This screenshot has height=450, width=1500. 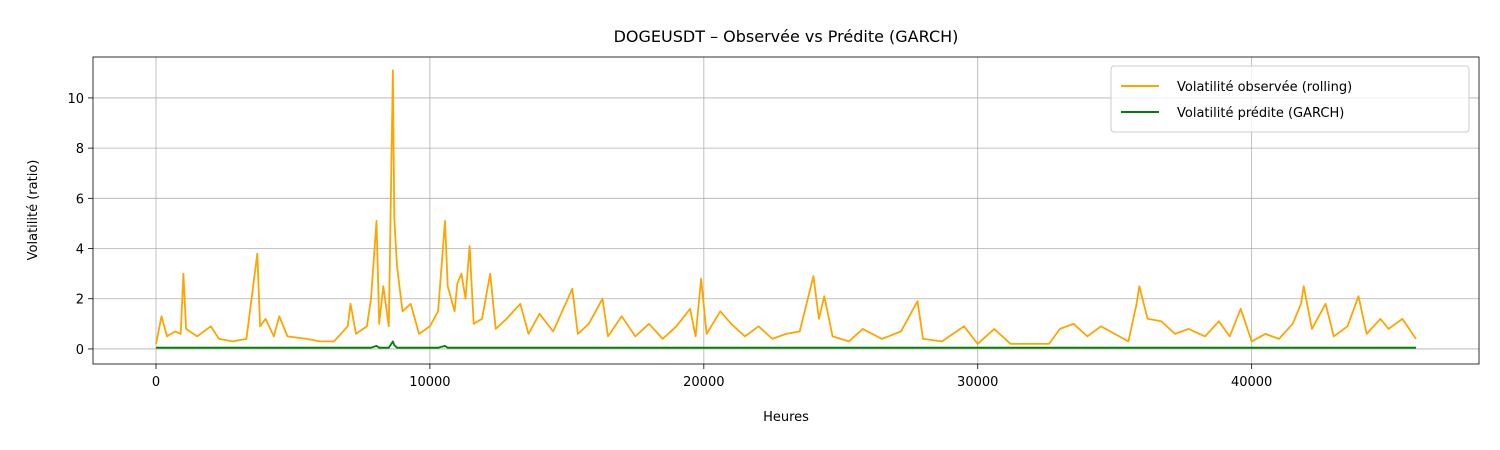 What do you see at coordinates (429, 382) in the screenshot?
I see `x-tick-label: 10000` at bounding box center [429, 382].